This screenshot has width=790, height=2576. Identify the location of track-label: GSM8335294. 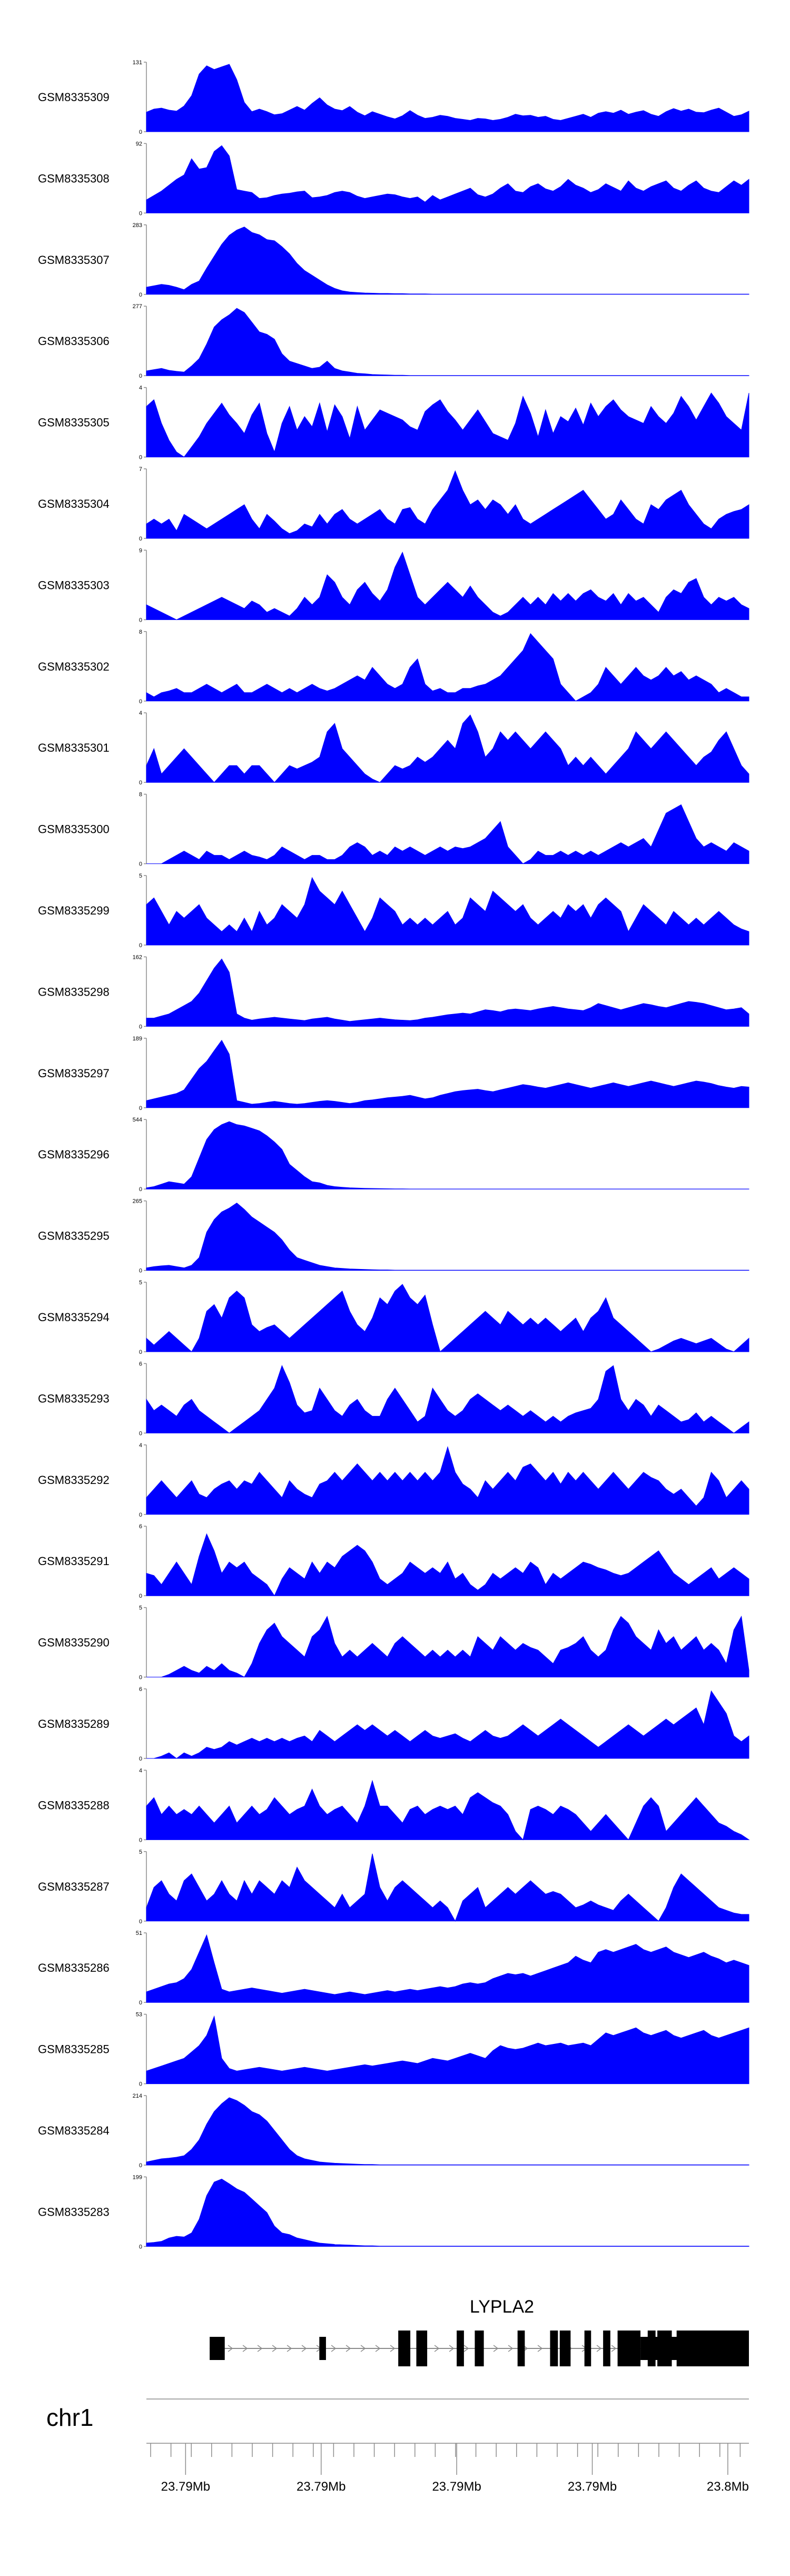
(74, 1317).